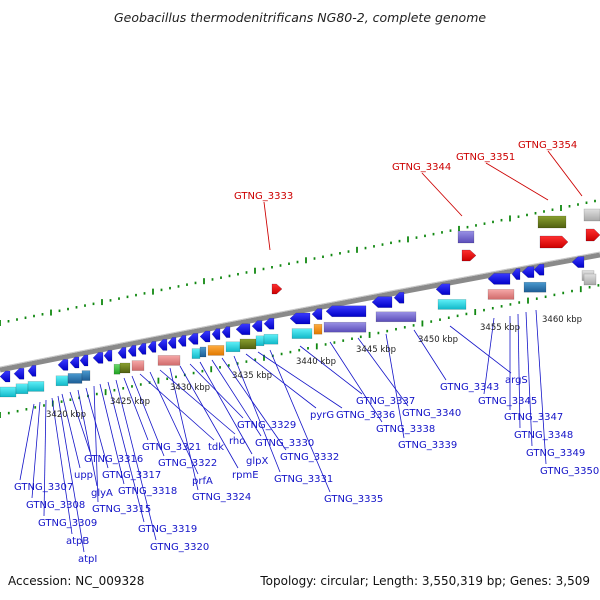 The width and height of the screenshot is (600, 600). What do you see at coordinates (438, 340) in the screenshot?
I see `scale-label-3450-kbp: 3450 kbp` at bounding box center [438, 340].